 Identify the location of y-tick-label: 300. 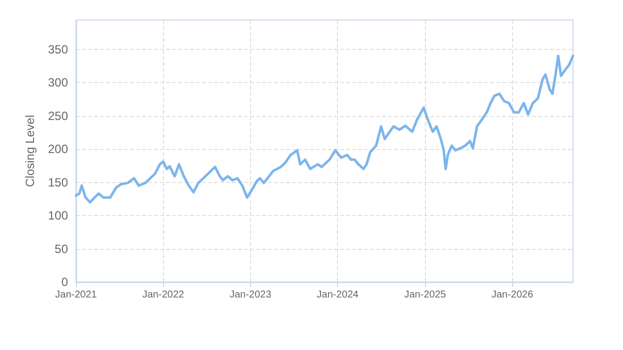
(58, 83).